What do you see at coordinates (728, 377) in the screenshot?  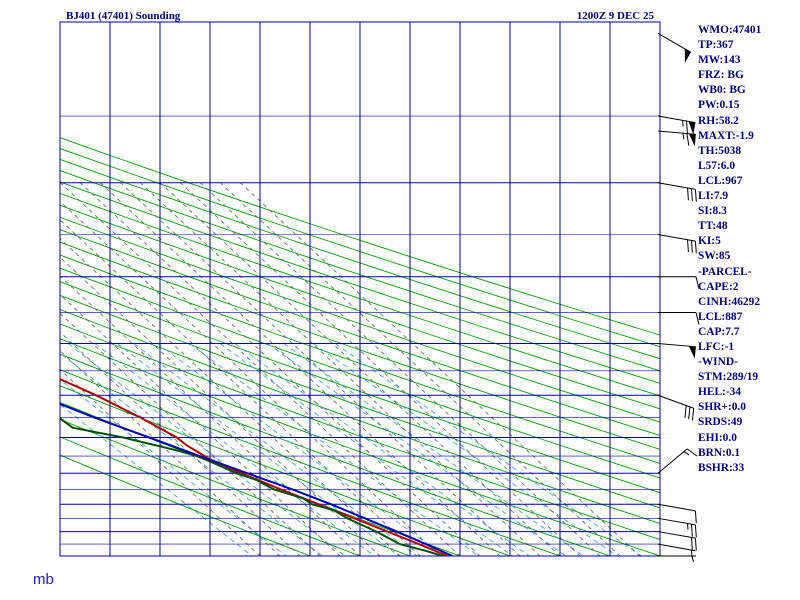 I see `index-entry: STM:289/19` at bounding box center [728, 377].